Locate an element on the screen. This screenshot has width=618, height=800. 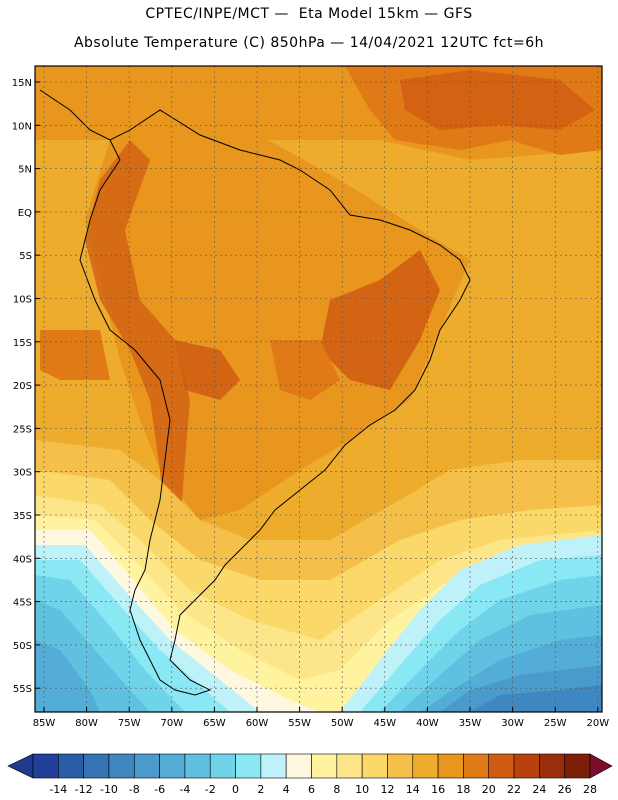
lat-tick-label: 20S is located at coordinates (22, 386).